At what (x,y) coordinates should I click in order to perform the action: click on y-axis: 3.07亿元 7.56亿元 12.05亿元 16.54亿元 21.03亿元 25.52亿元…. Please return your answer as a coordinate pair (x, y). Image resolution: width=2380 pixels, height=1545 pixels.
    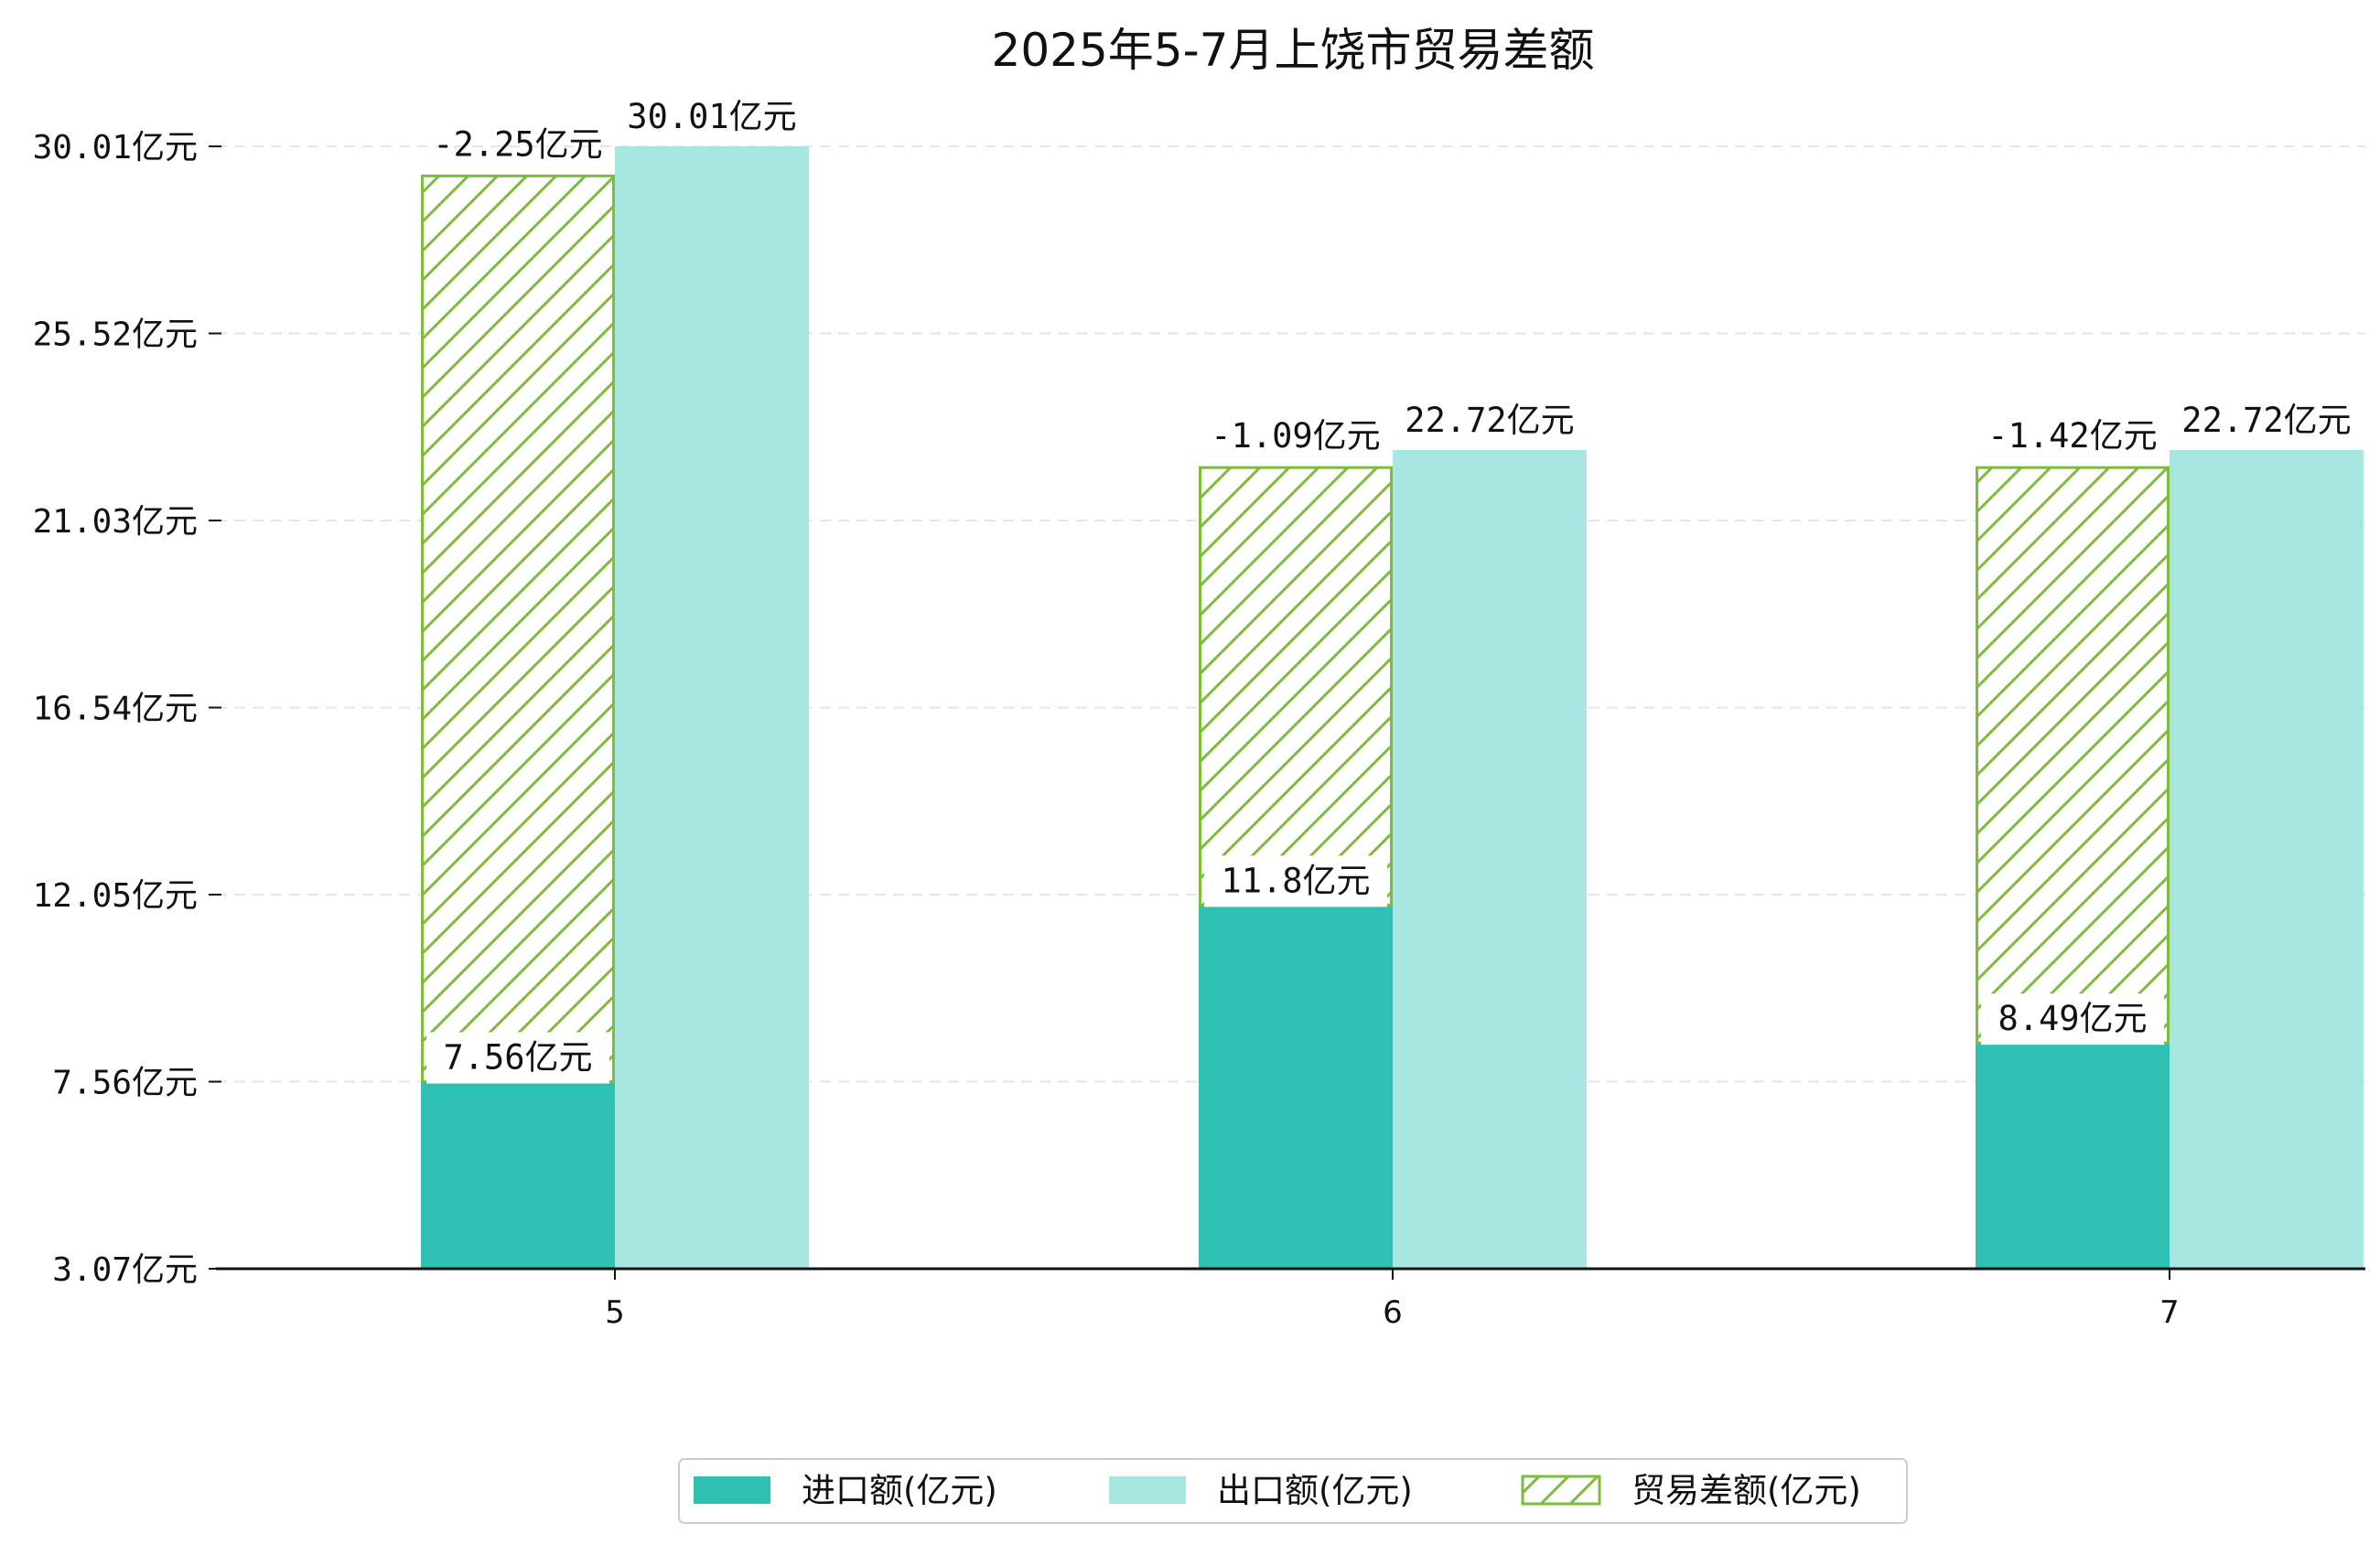
    Looking at the image, I should click on (127, 709).